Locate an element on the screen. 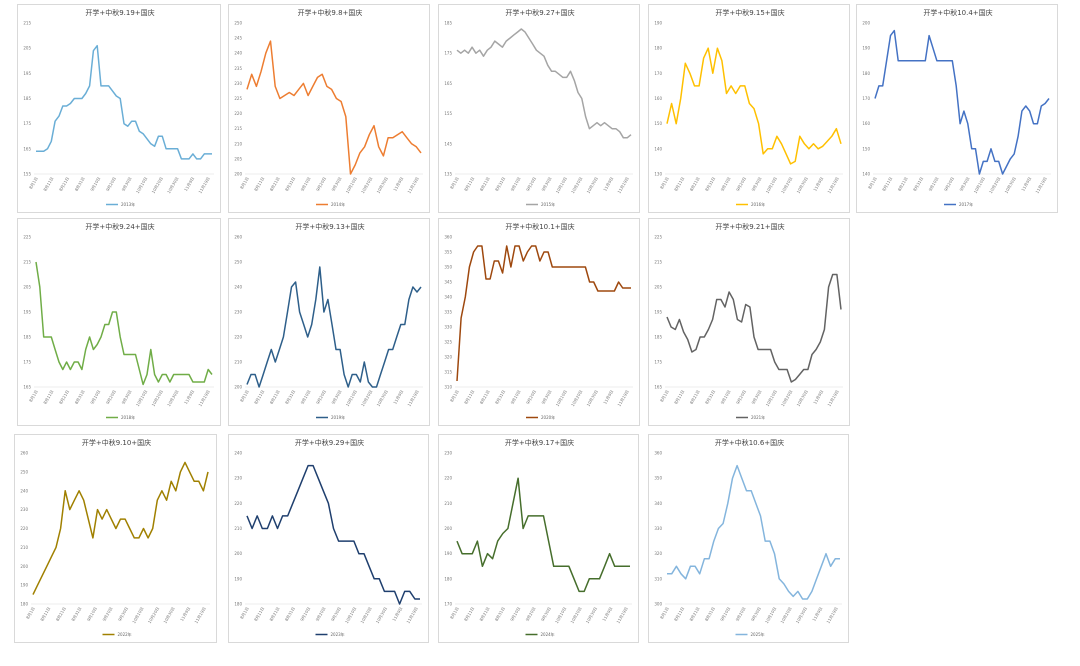  y-tick-label: 165 is located at coordinates (658, 387).